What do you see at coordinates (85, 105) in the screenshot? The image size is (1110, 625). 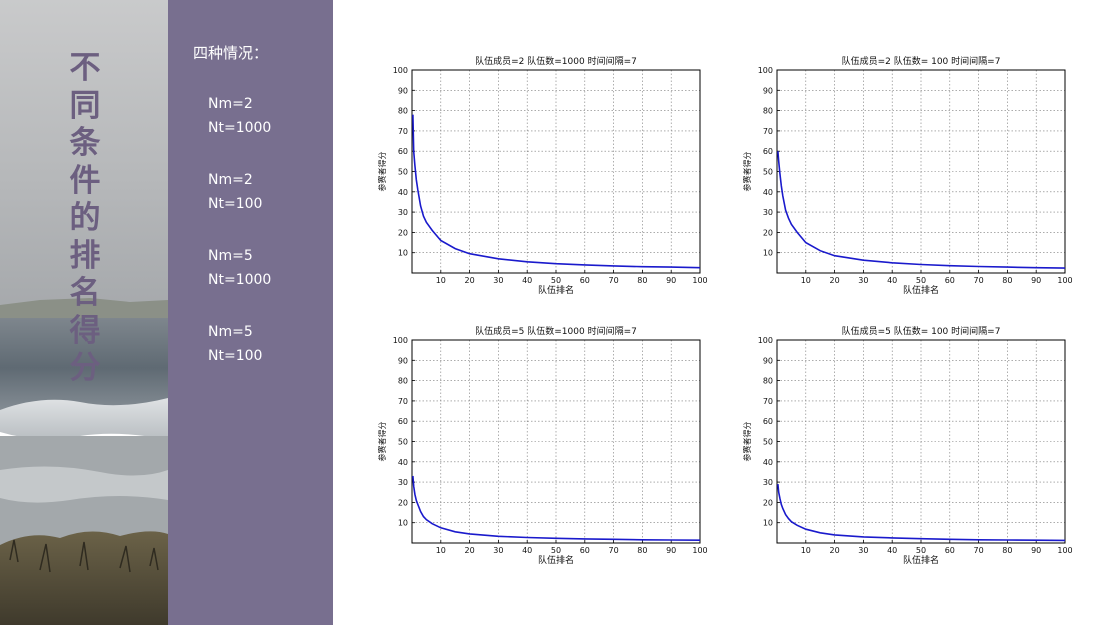 I see `title-char: 同` at bounding box center [85, 105].